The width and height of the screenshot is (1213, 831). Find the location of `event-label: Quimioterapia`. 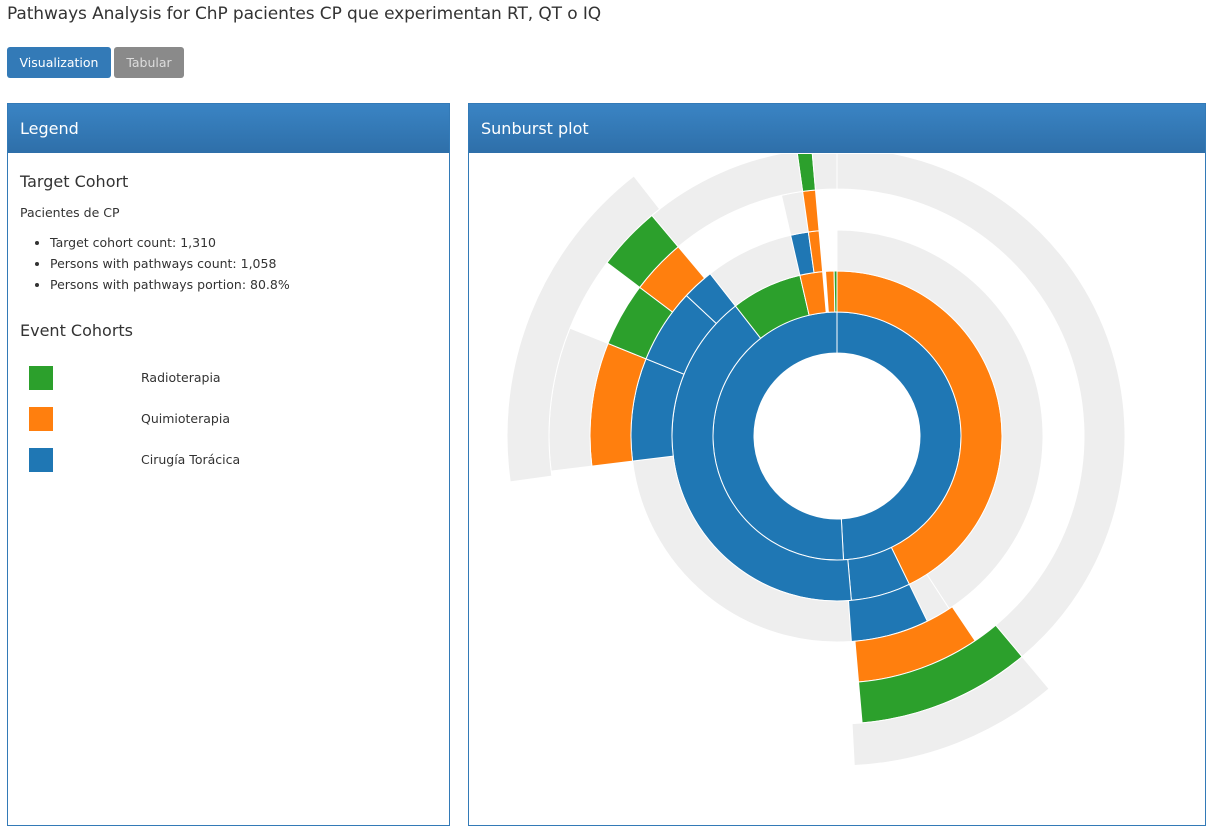

event-label: Quimioterapia is located at coordinates (185, 418).